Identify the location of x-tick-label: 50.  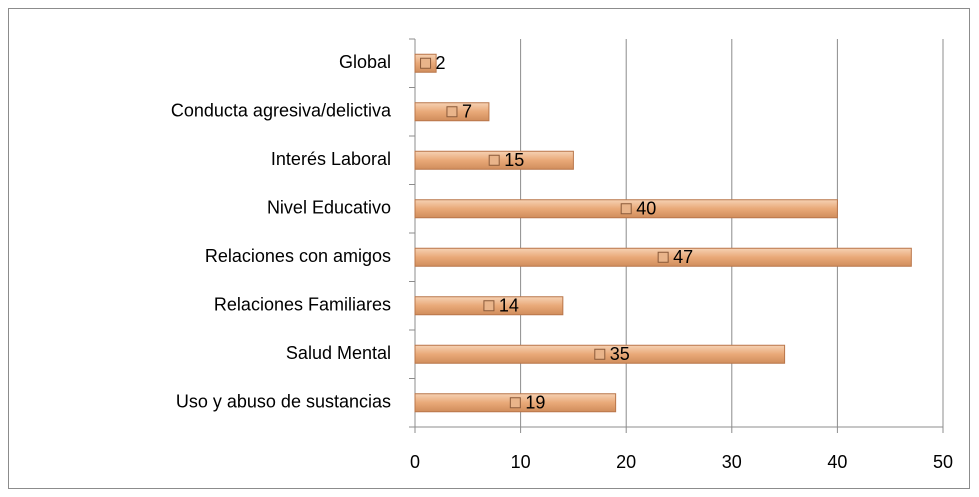
(943, 462).